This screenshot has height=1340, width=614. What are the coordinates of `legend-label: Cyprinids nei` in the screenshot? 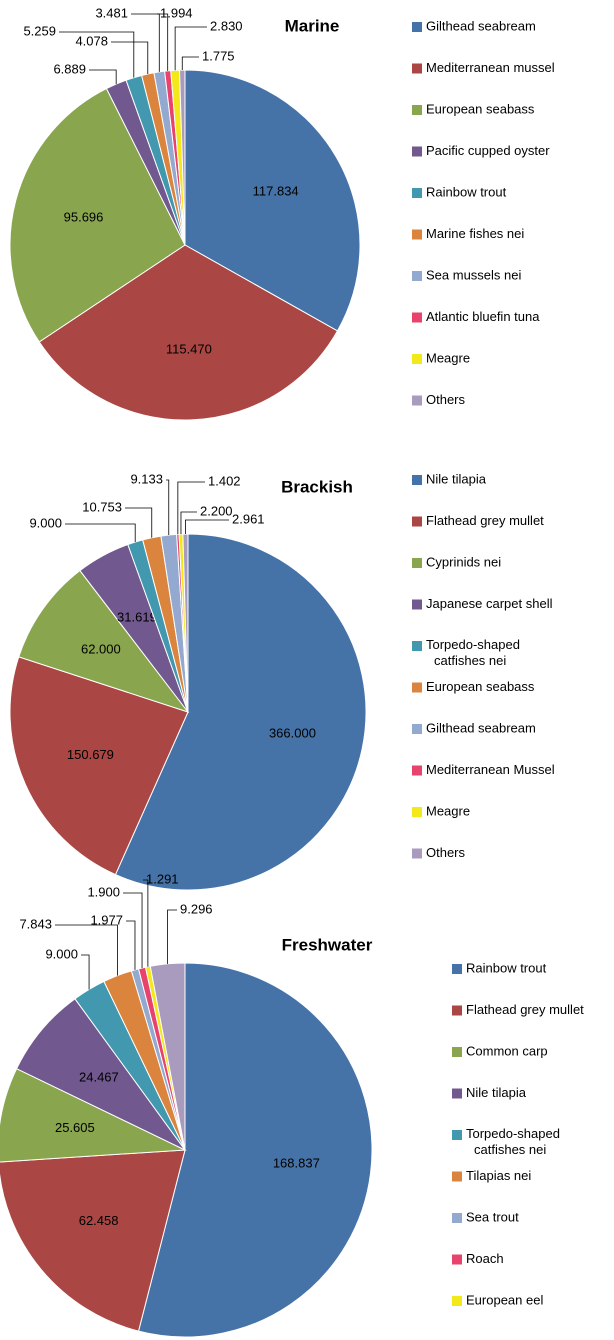 It's located at (463, 561).